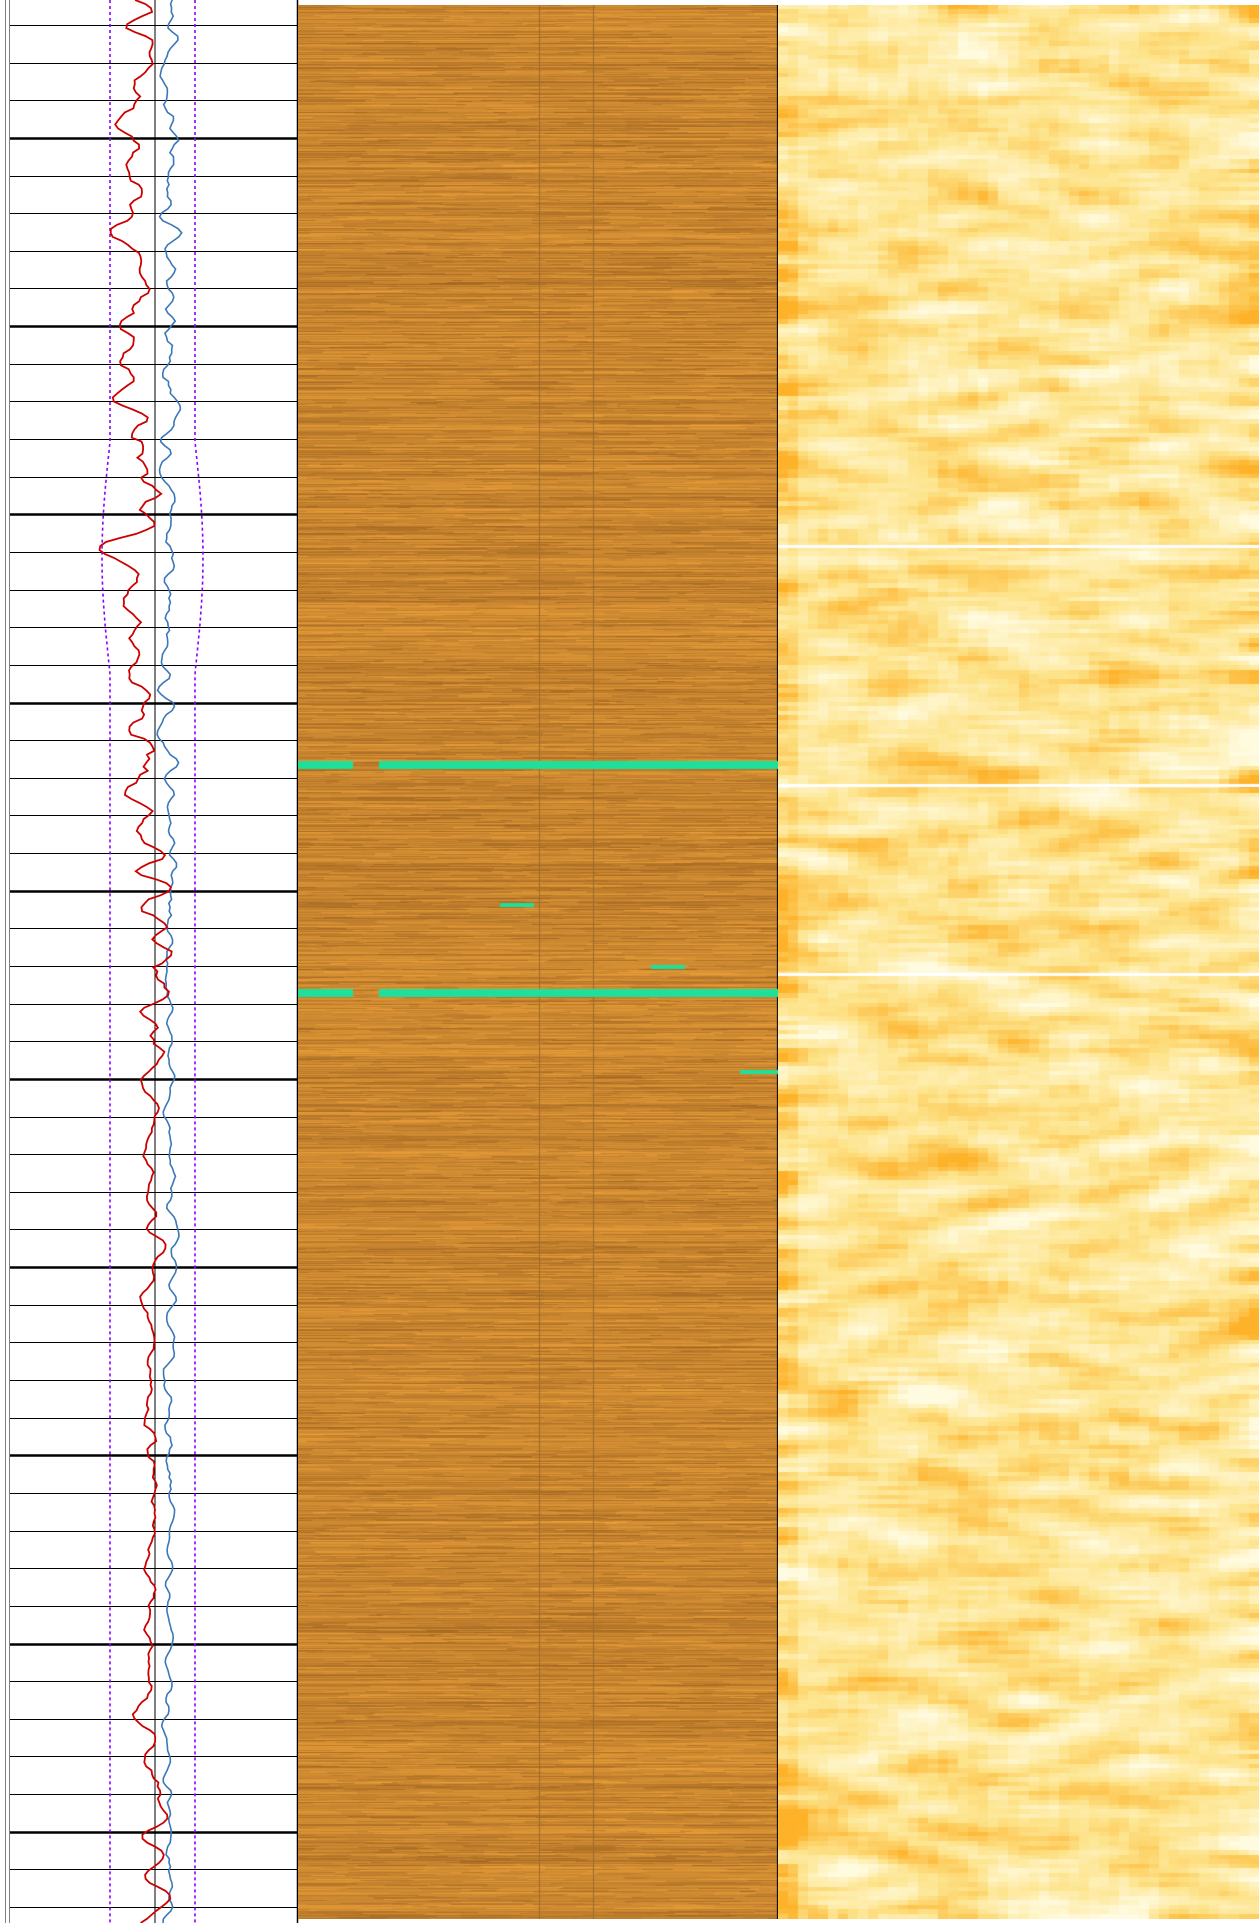  What do you see at coordinates (135, 961) in the screenshot?
I see `primary-log-curve` at bounding box center [135, 961].